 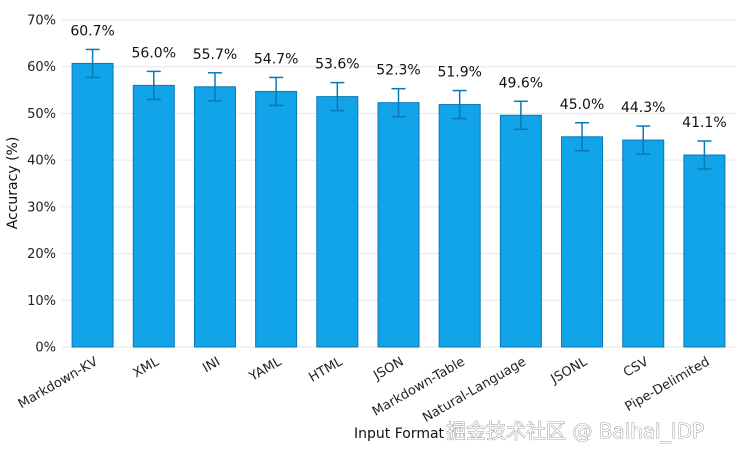 I want to click on watermark-text: 掘金技术社区 @ Baihai_IDP, so click(x=575, y=431).